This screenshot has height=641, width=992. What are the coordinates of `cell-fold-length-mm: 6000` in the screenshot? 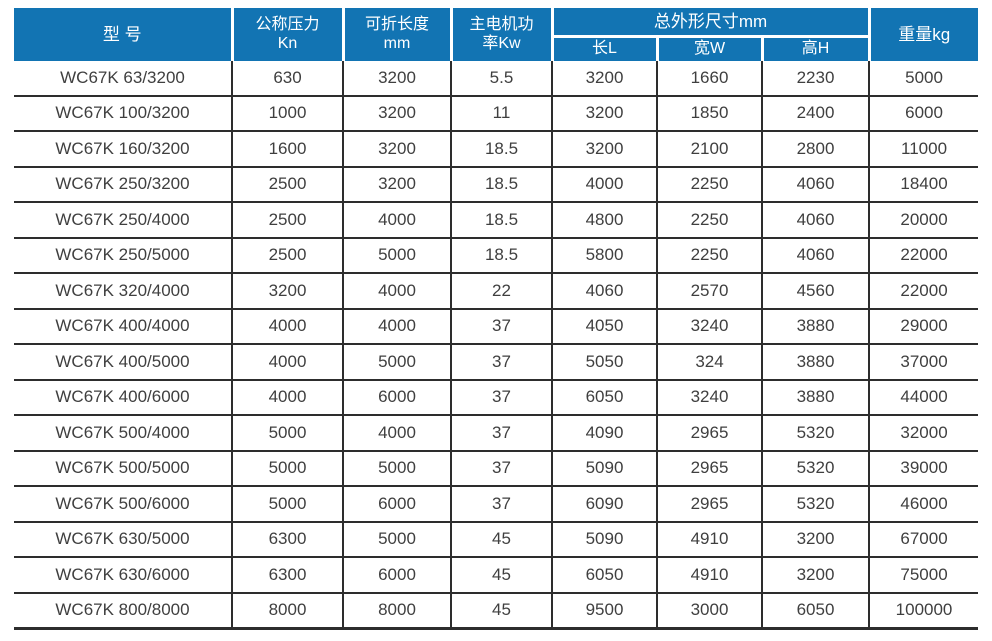 It's located at (397, 575).